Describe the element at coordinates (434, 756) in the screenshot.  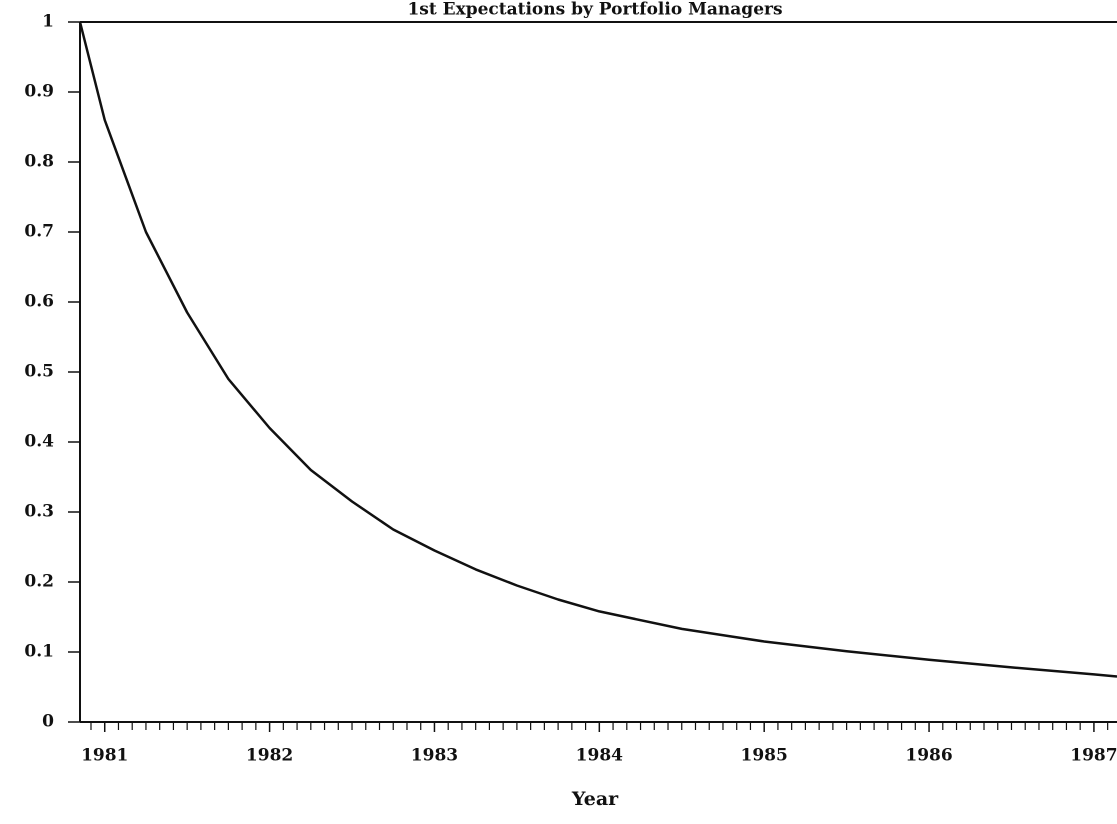
I see `x-tick-label: 1983` at that location.